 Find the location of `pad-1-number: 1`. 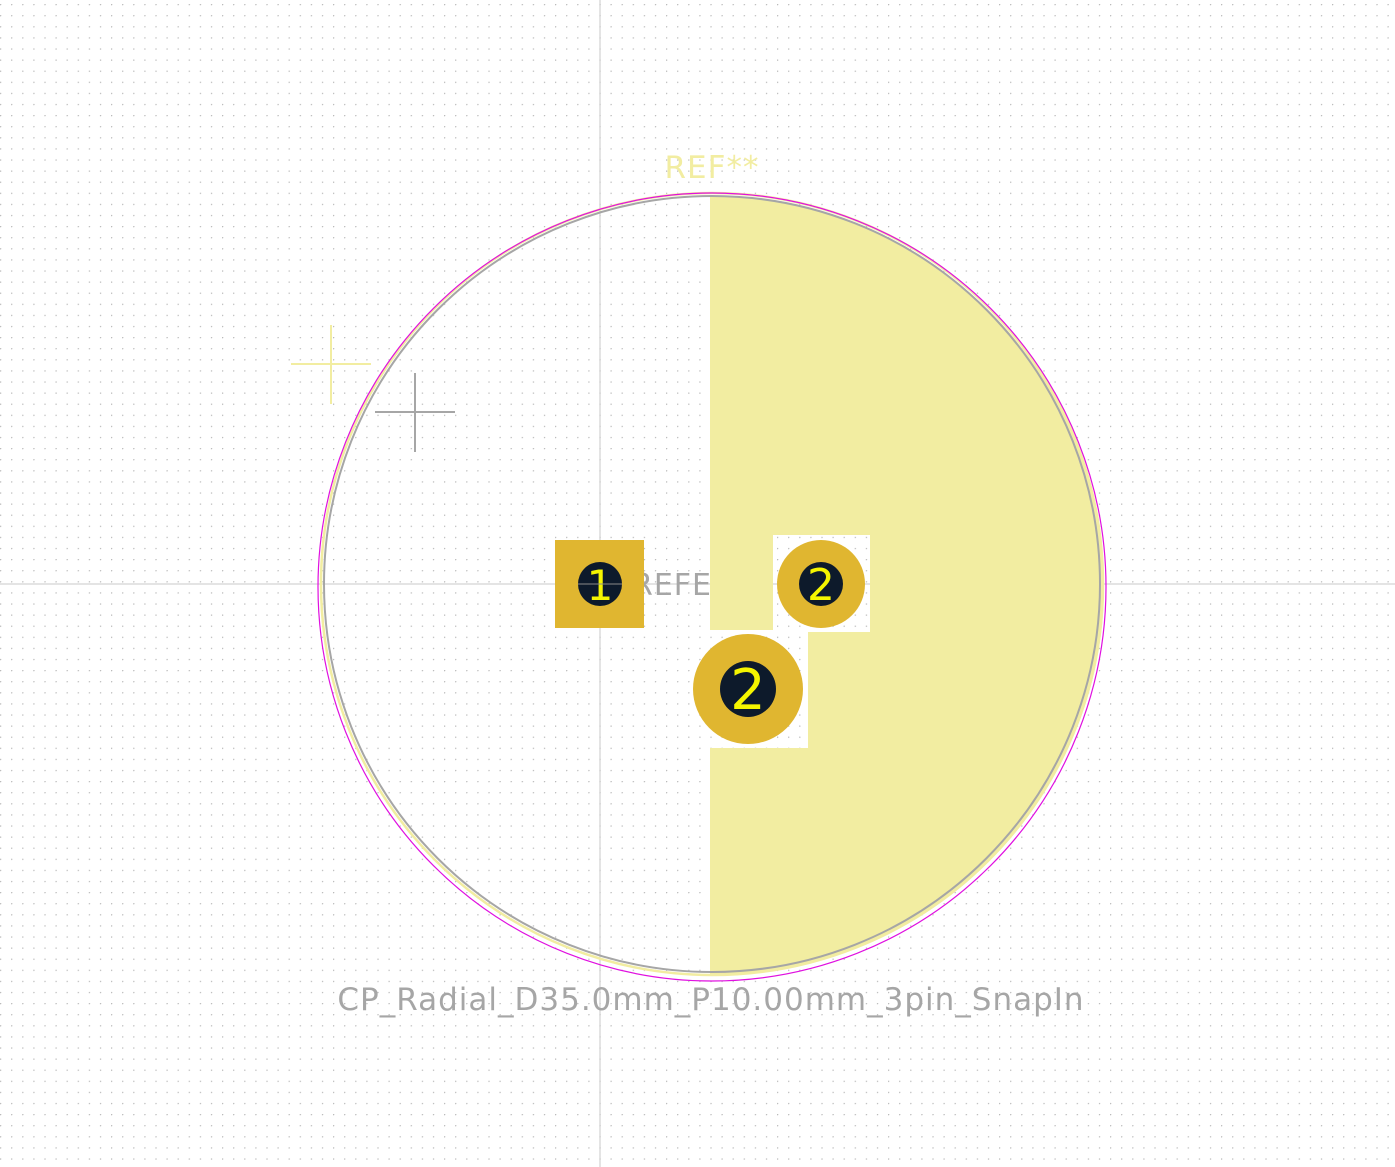

pad-1-number: 1 is located at coordinates (600, 585).